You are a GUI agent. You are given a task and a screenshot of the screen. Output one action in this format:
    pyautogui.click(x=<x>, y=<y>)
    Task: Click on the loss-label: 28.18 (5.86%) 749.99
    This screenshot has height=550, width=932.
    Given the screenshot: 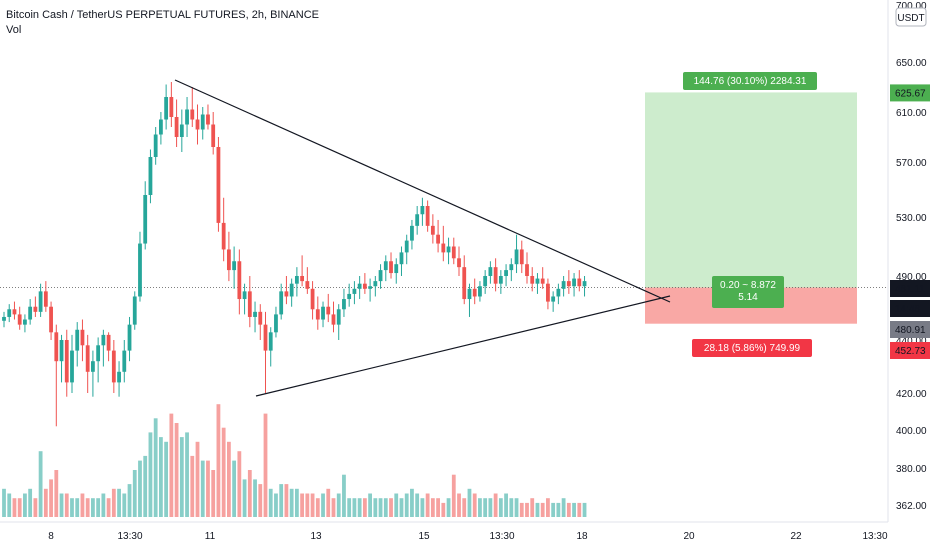 What is the action you would take?
    pyautogui.click(x=752, y=348)
    